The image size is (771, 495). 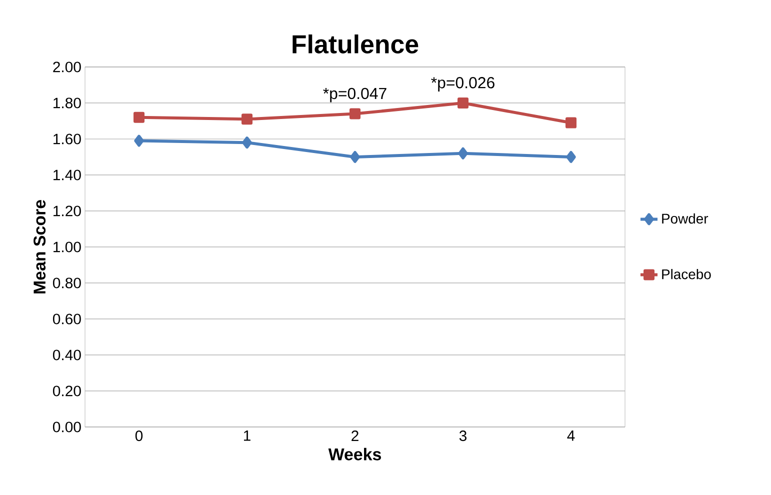 What do you see at coordinates (355, 435) in the screenshot?
I see `x-tick-label: 2` at bounding box center [355, 435].